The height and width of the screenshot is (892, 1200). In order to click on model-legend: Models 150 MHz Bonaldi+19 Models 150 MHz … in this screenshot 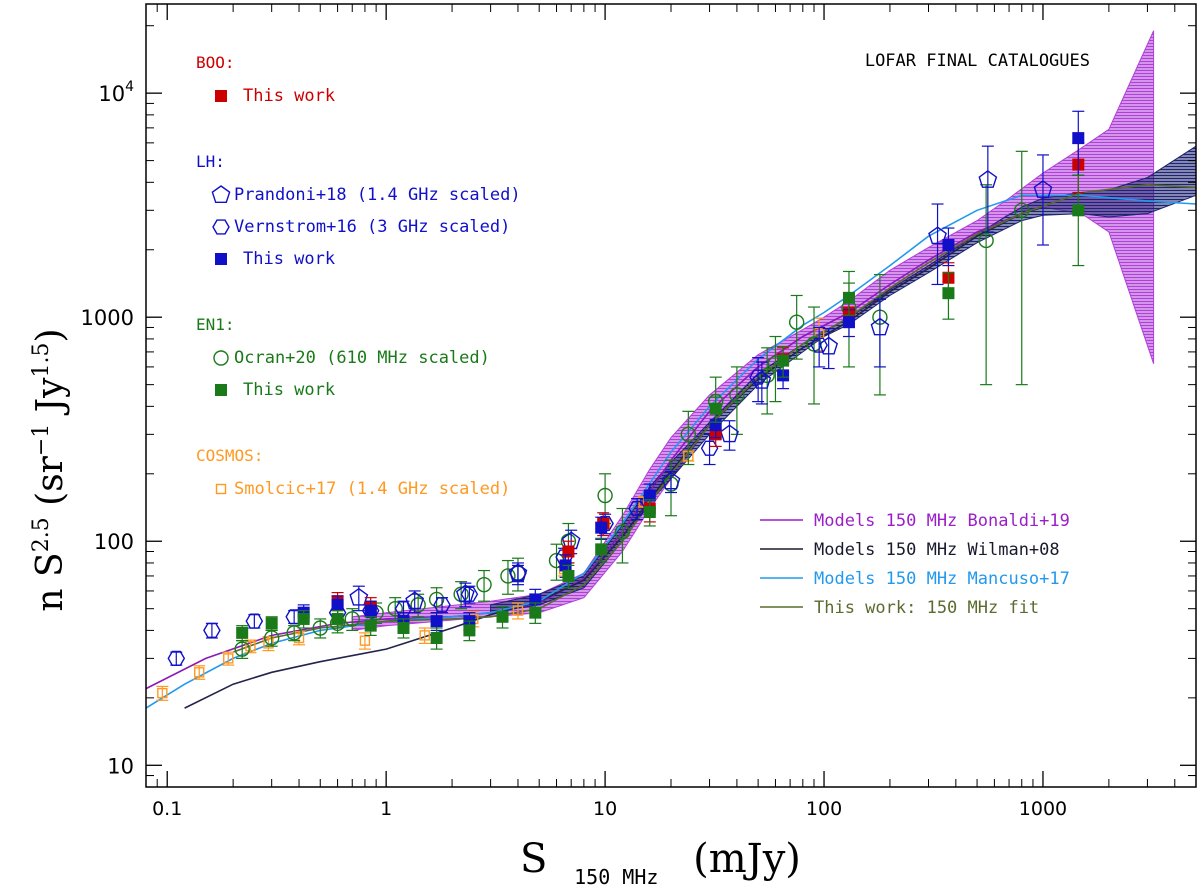, I will do `click(915, 564)`.